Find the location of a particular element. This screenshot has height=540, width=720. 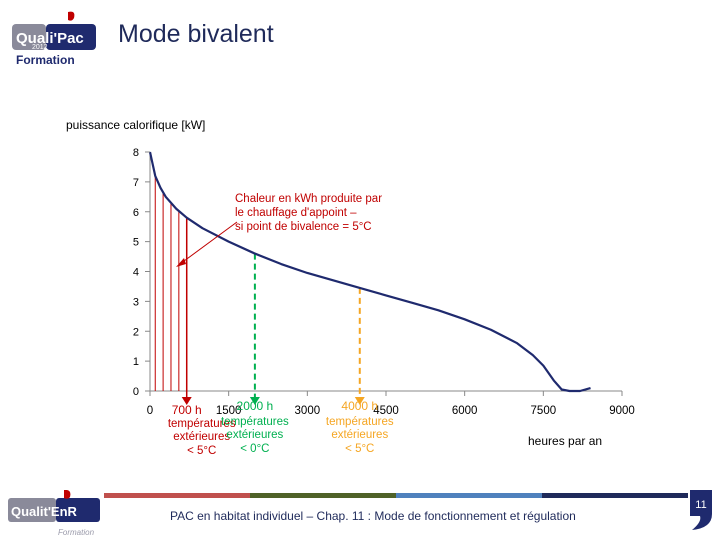

marker-hours-label: 700 h is located at coordinates (186, 410).